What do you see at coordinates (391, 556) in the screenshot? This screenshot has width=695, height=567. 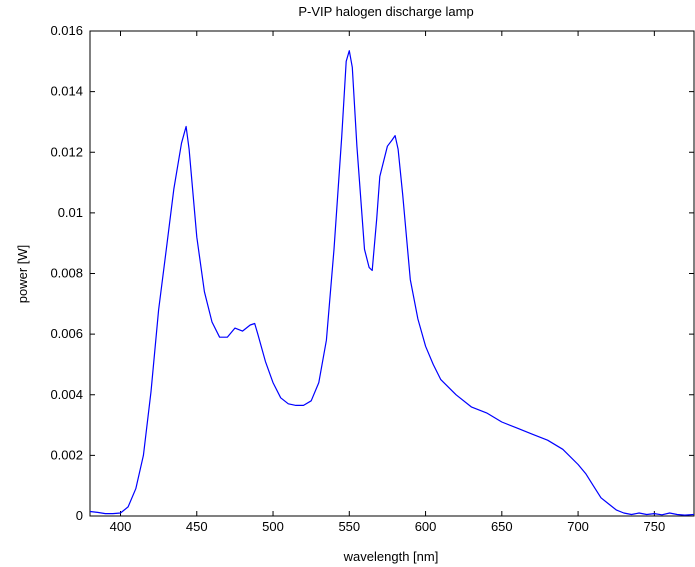 I see `x-axis-title: wavelength [nm]` at bounding box center [391, 556].